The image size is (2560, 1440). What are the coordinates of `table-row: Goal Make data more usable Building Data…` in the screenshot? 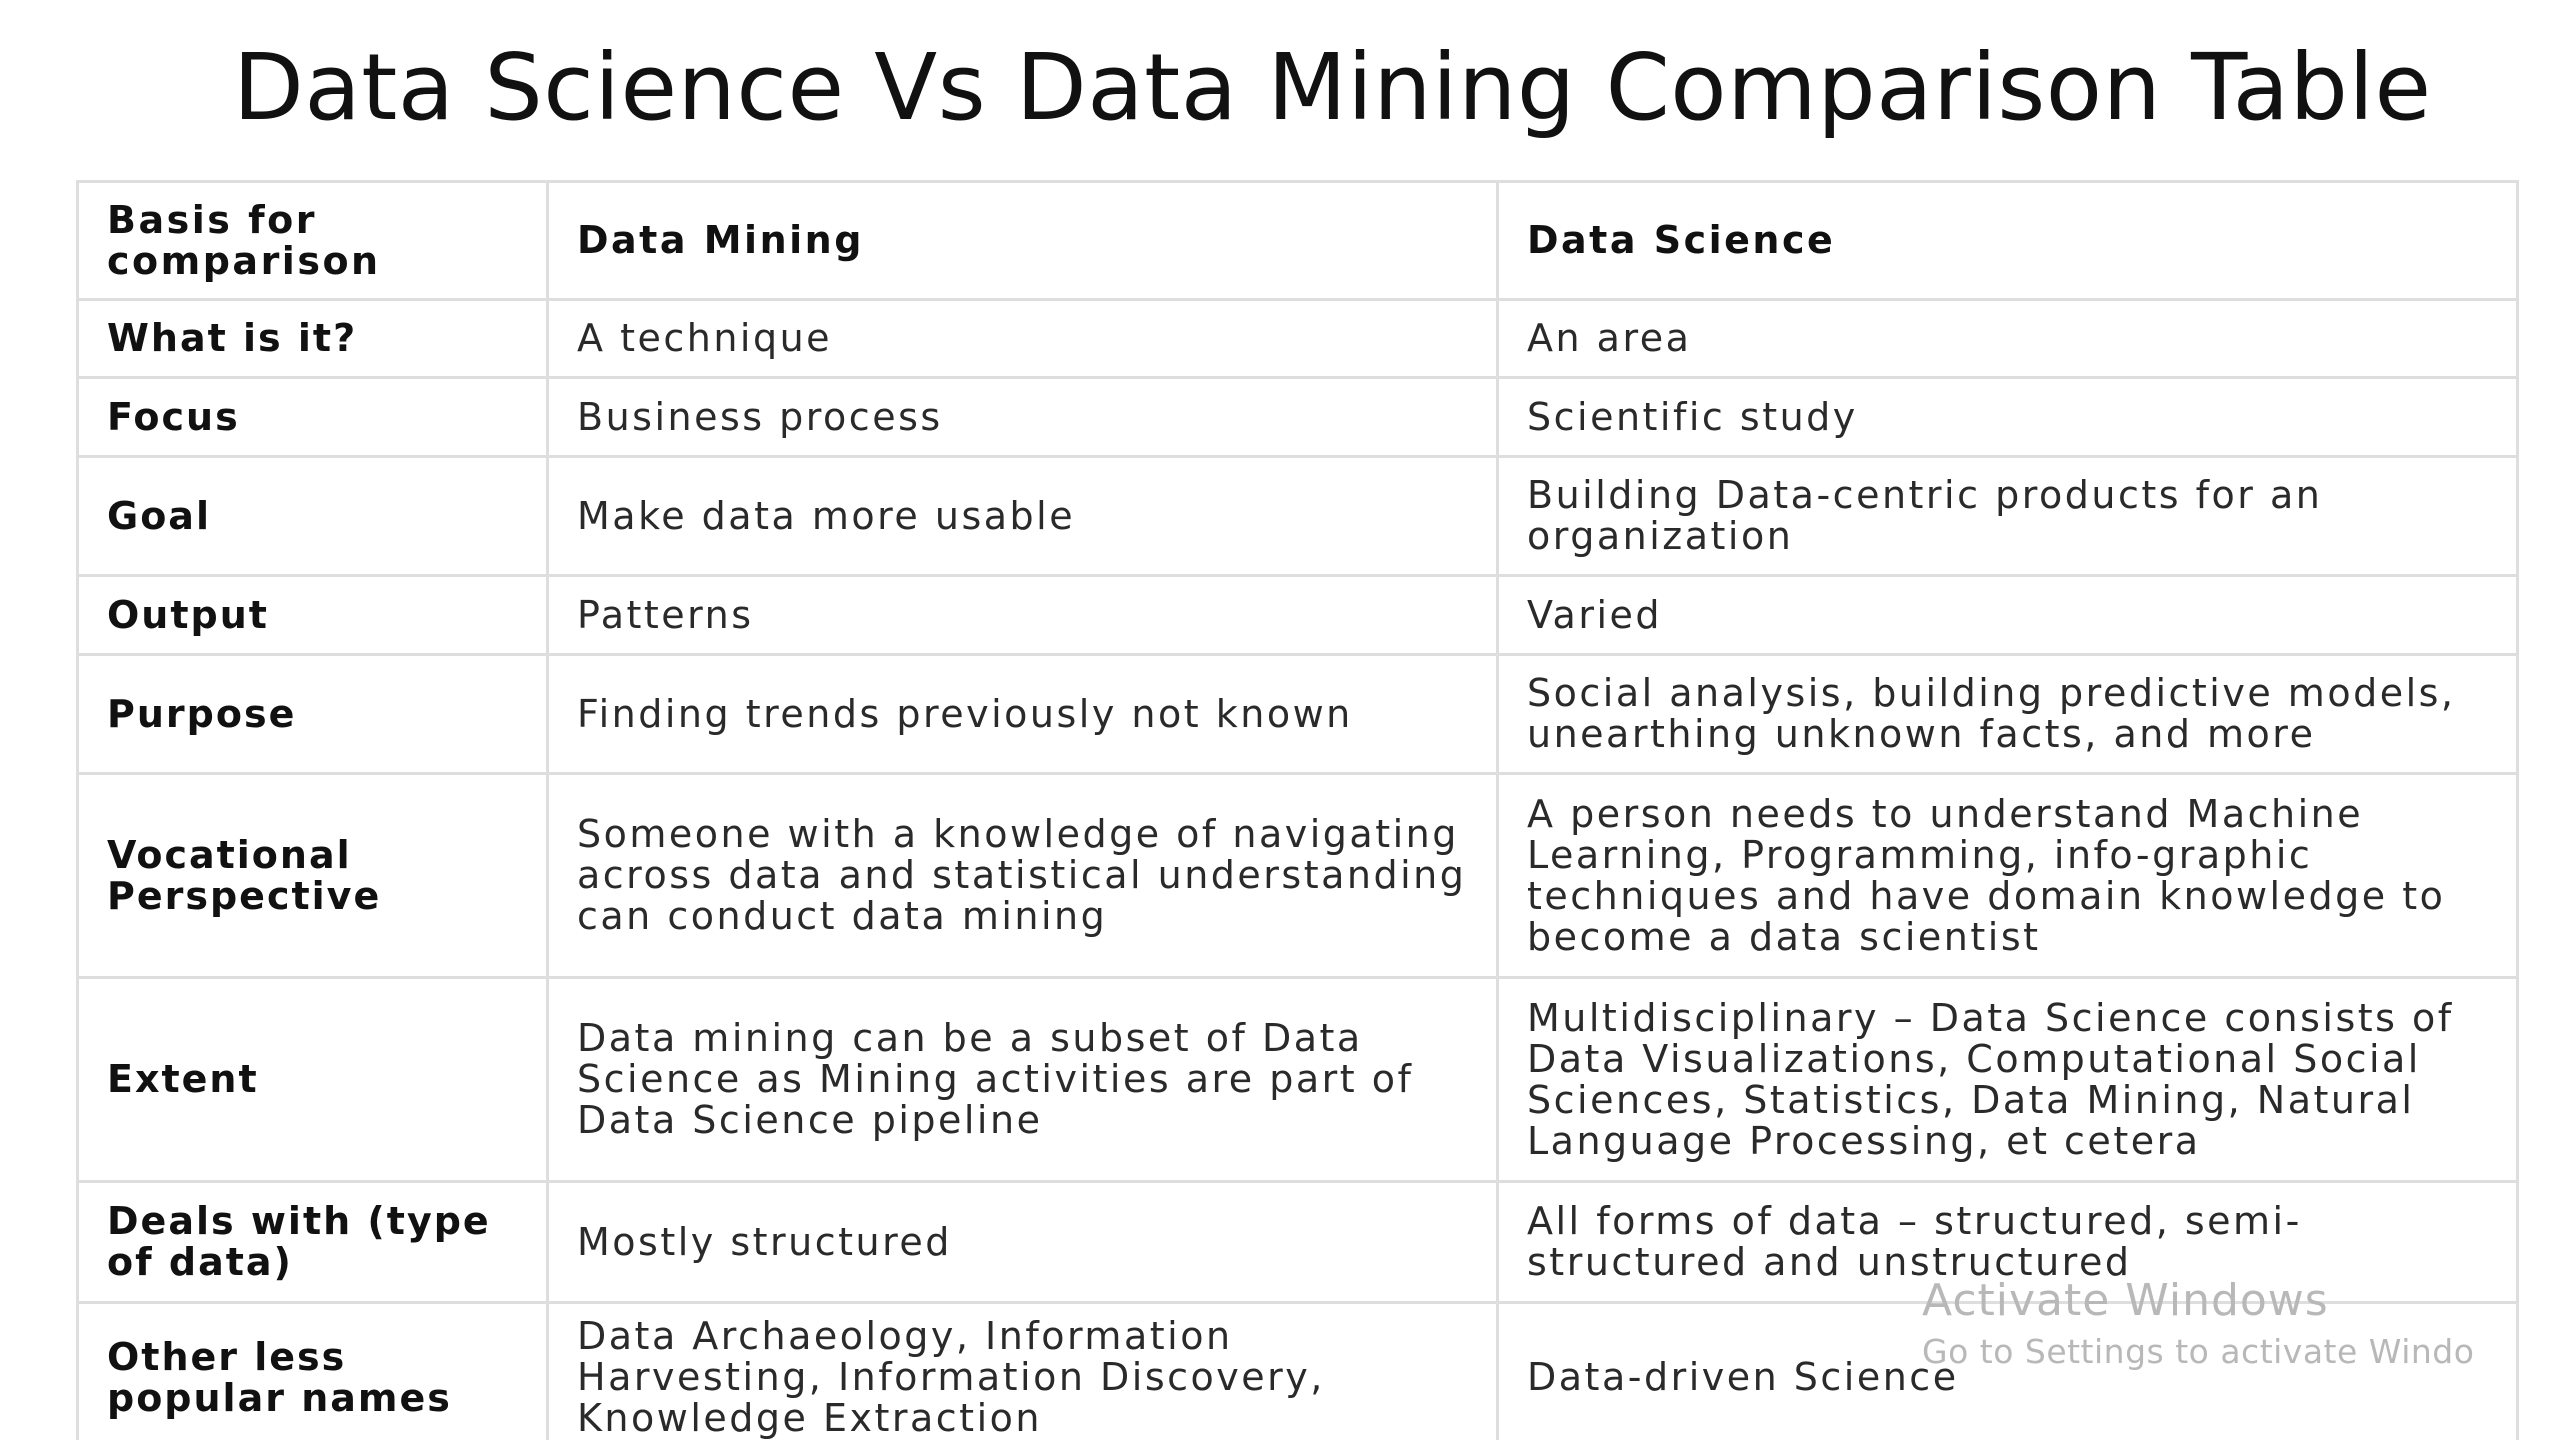 It's located at (1297, 516).